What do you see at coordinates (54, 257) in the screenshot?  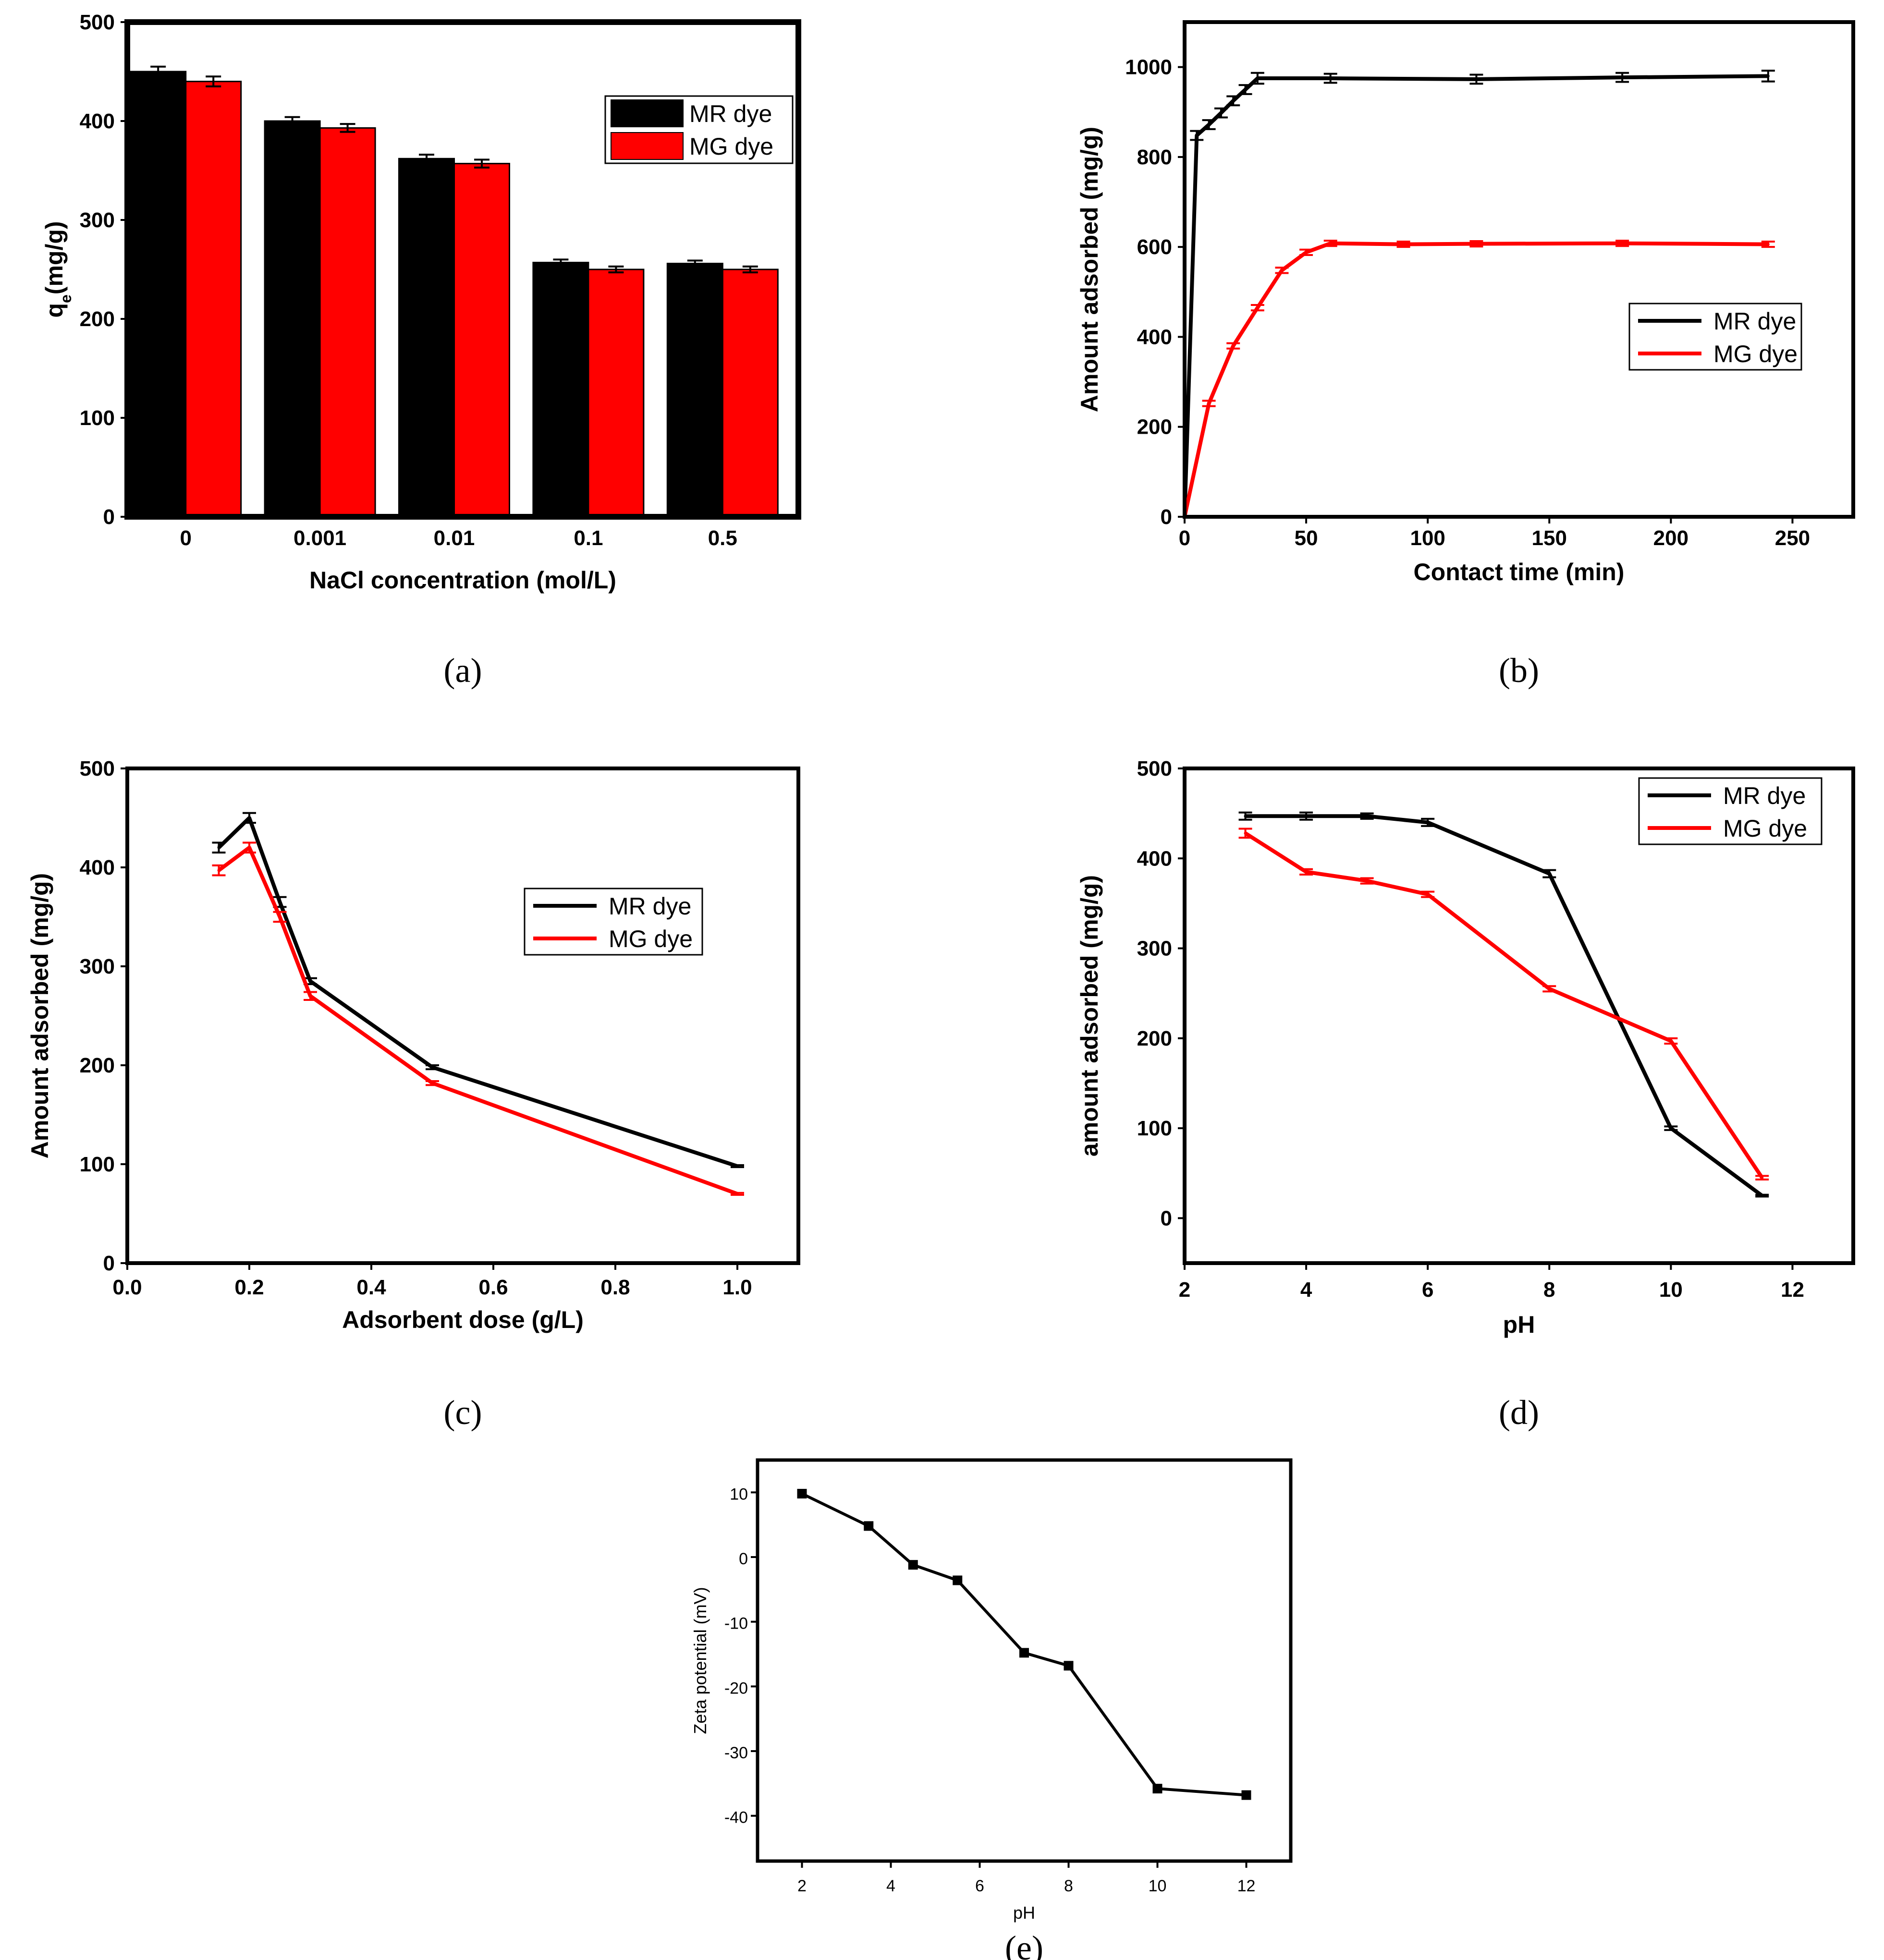 I see `y-axis-title-unit: (mg/g)` at bounding box center [54, 257].